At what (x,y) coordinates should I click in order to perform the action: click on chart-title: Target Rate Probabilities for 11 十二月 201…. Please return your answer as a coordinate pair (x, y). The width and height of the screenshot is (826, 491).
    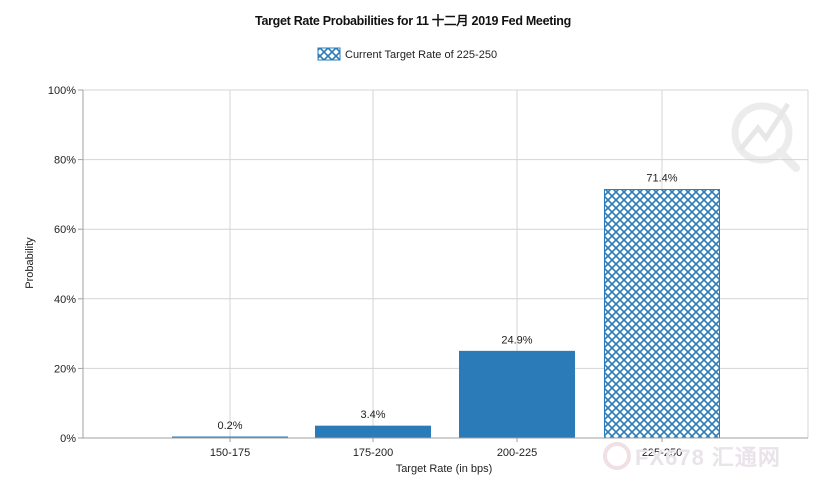
    Looking at the image, I should click on (413, 20).